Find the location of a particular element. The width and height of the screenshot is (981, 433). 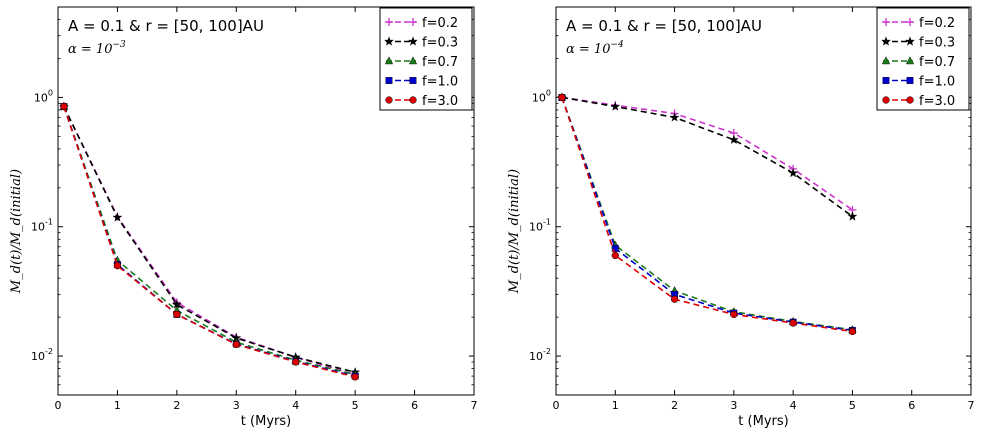

y-tick-label: 10⁻¹ is located at coordinates (42, 226).